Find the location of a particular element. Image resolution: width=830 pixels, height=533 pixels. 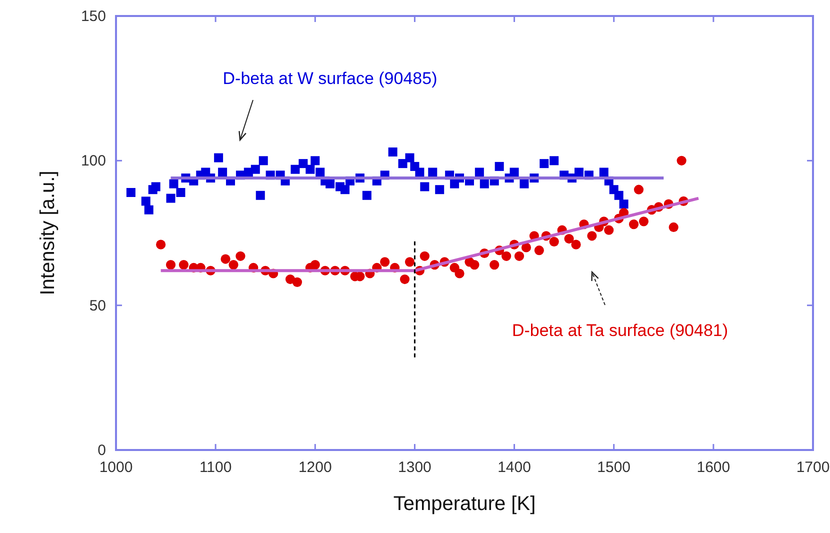

y-tick-label: 100 is located at coordinates (93, 161).